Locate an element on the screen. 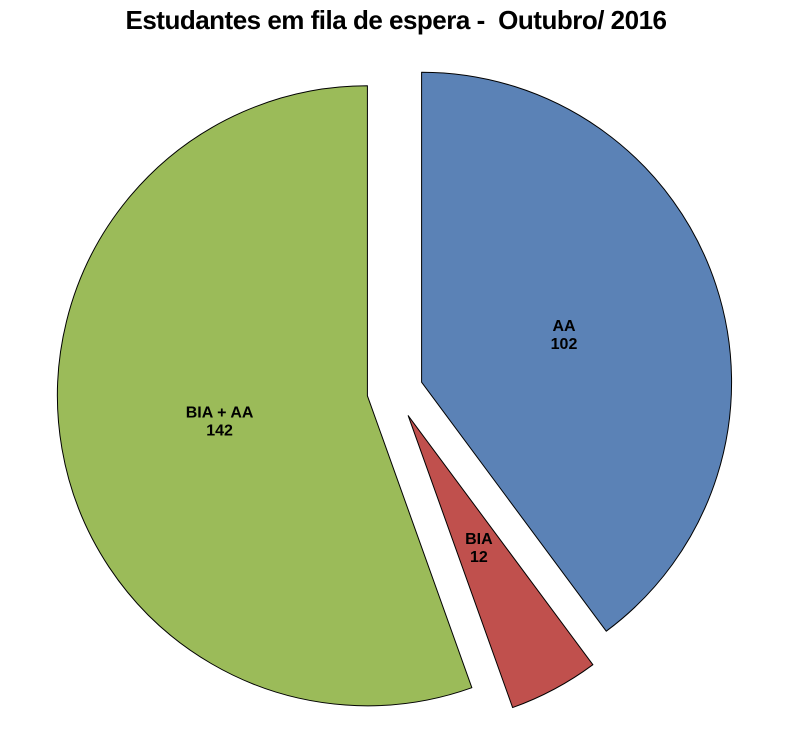 The height and width of the screenshot is (732, 792). slice-label-bia-aa: BIA + AA 142 is located at coordinates (220, 421).